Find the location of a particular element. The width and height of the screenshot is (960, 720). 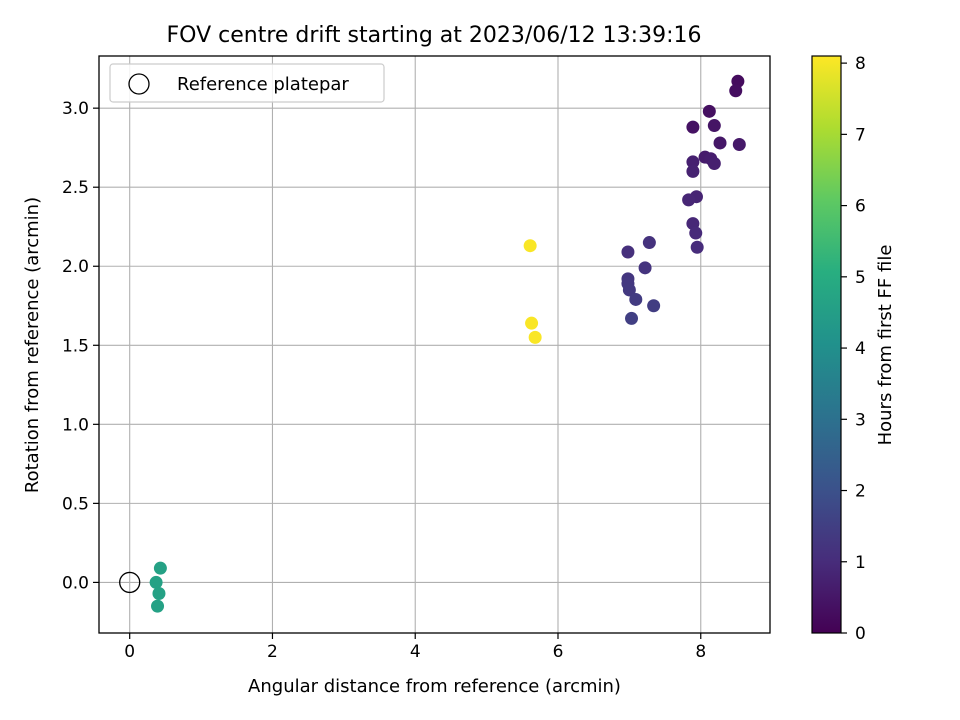

colorbar-tick-label: 1 is located at coordinates (860, 563).